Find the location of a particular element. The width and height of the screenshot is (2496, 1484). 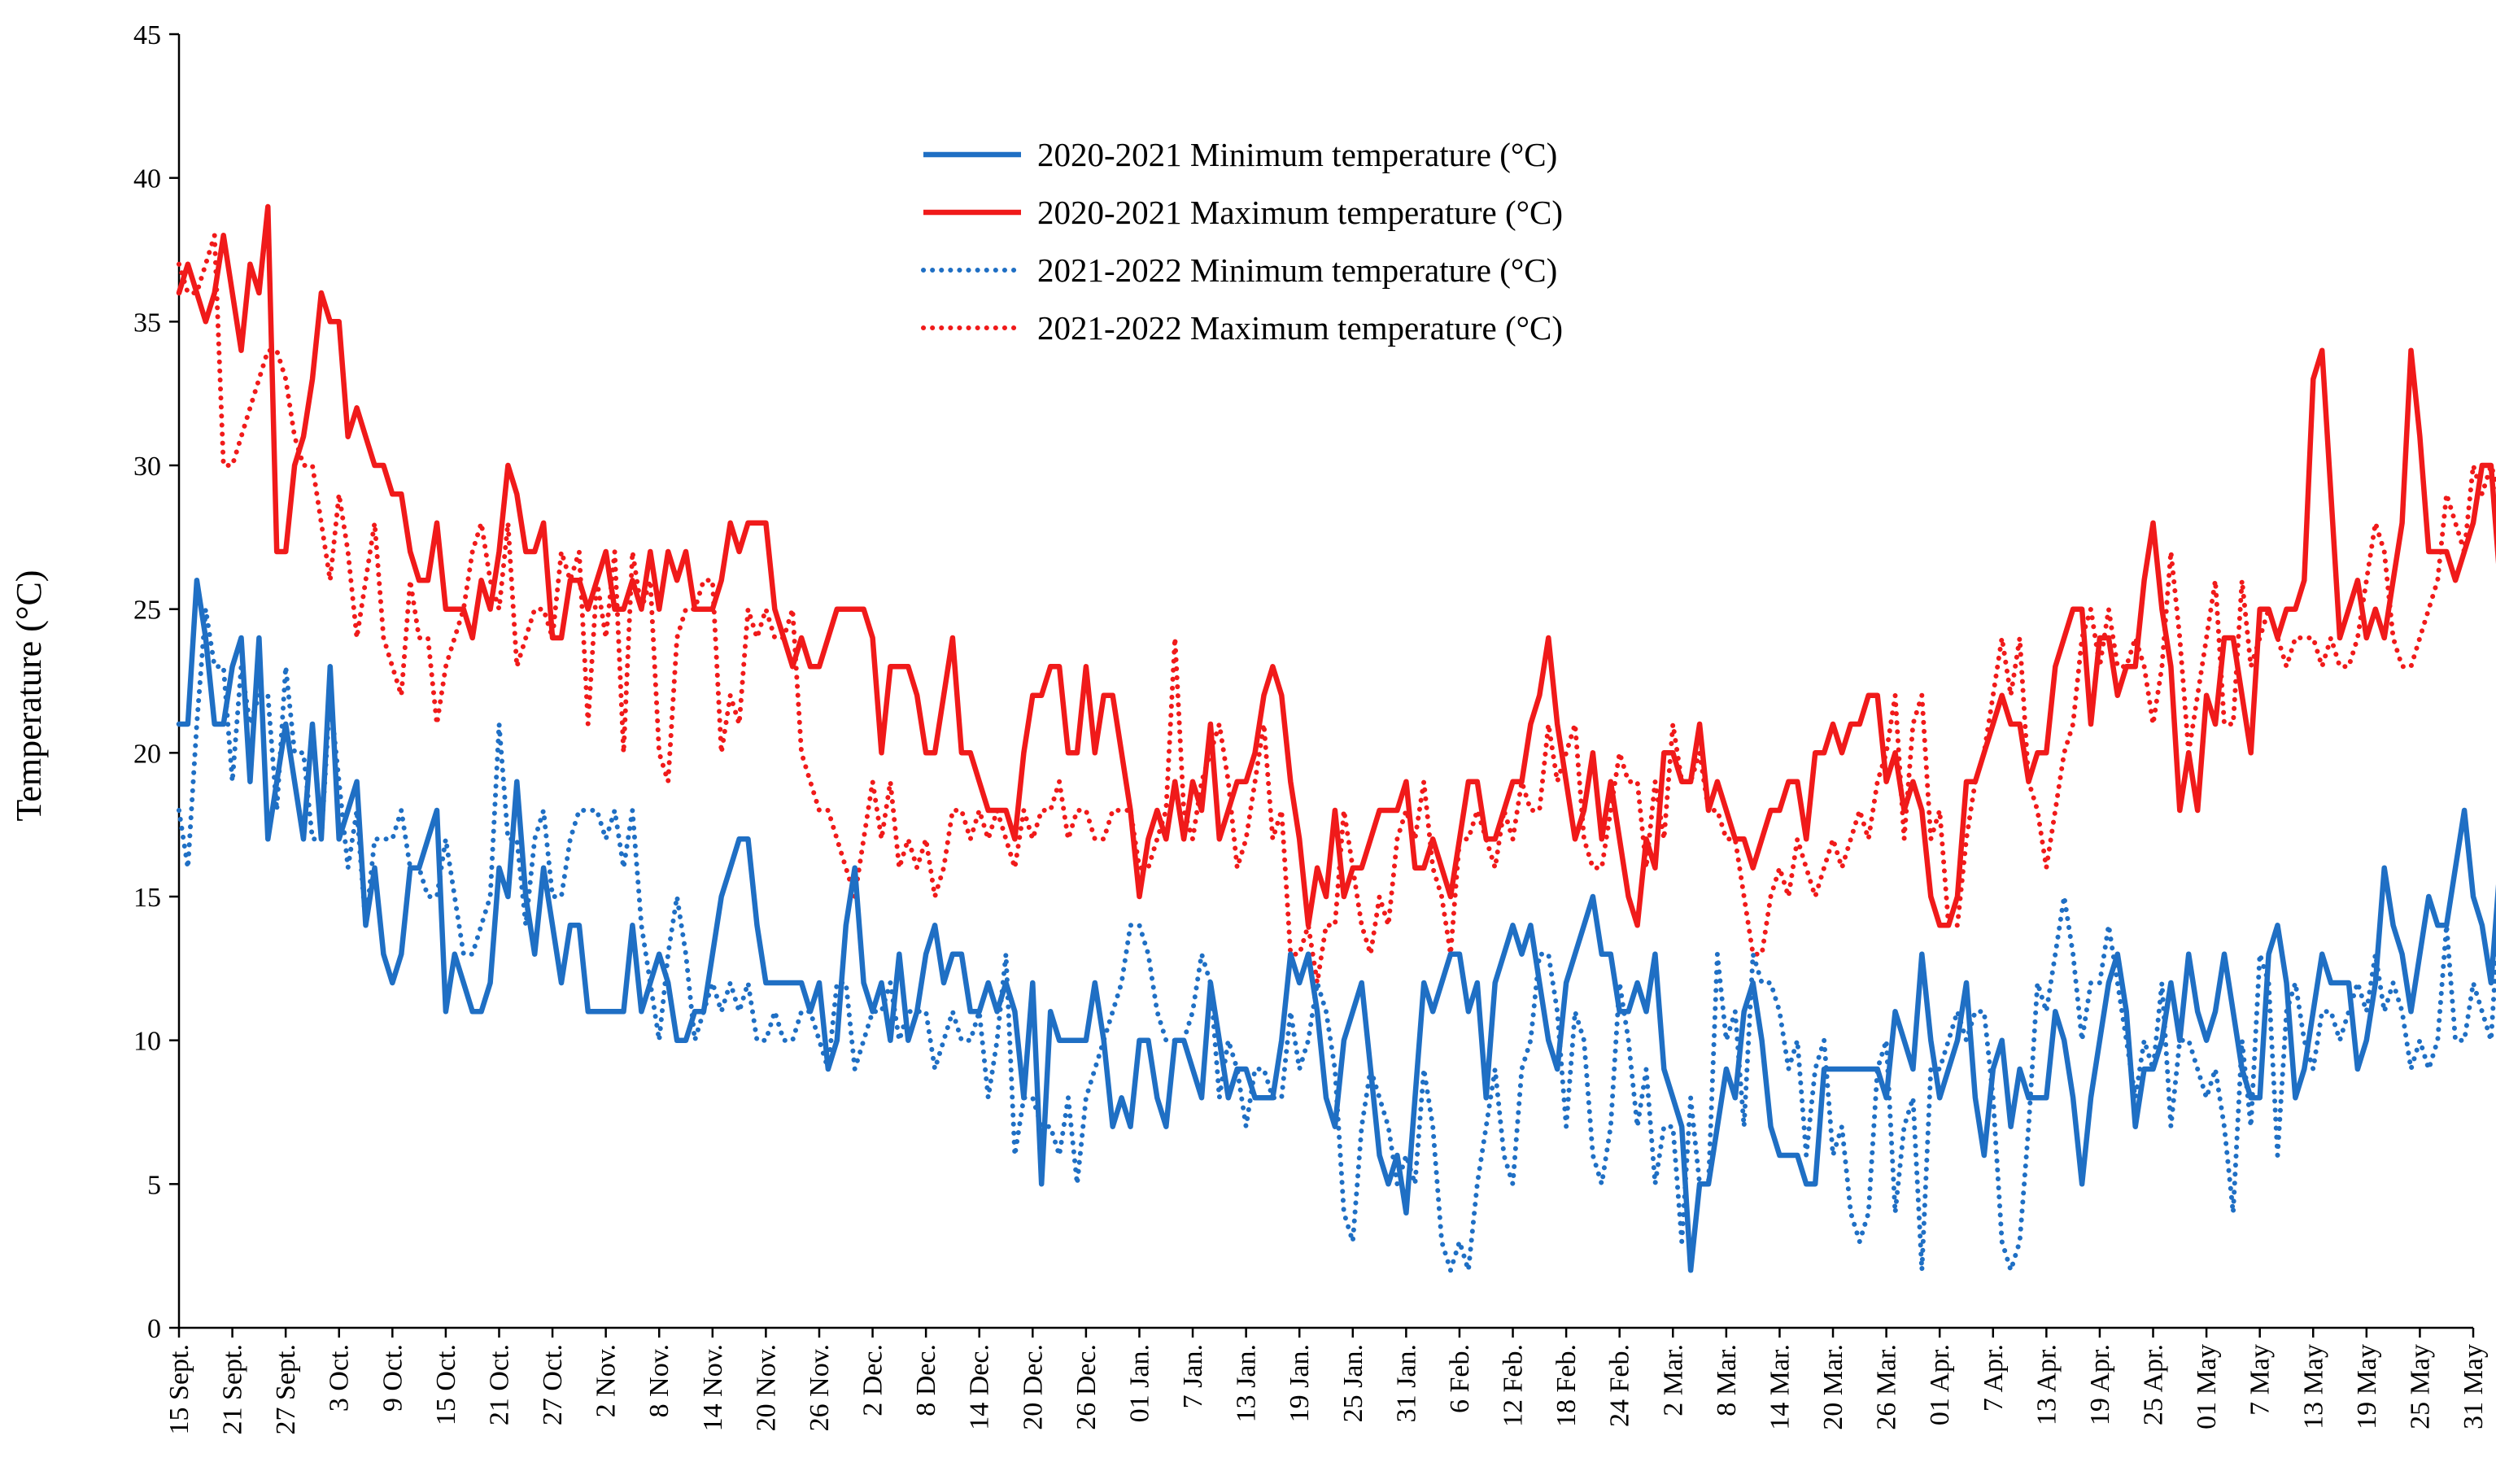

x-tick-label: 31 May is located at coordinates (2474, 1387).